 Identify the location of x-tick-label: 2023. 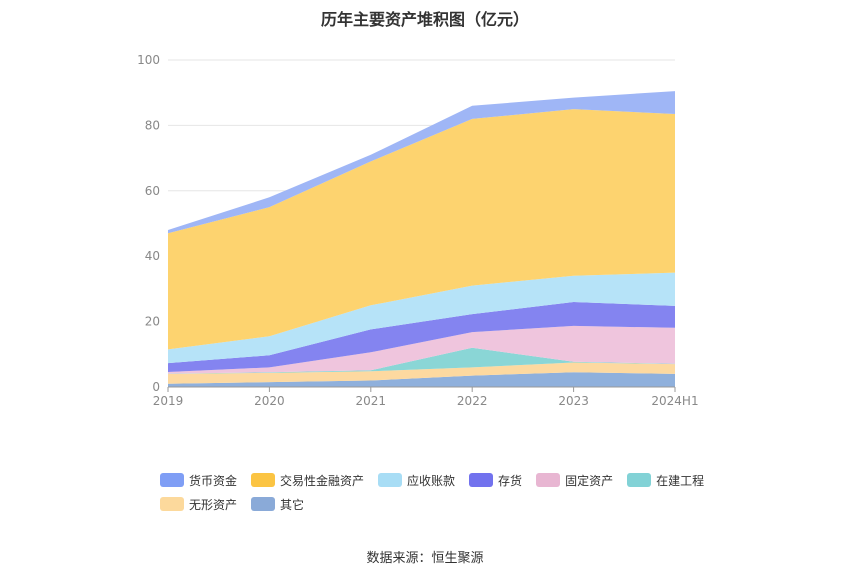
(573, 401).